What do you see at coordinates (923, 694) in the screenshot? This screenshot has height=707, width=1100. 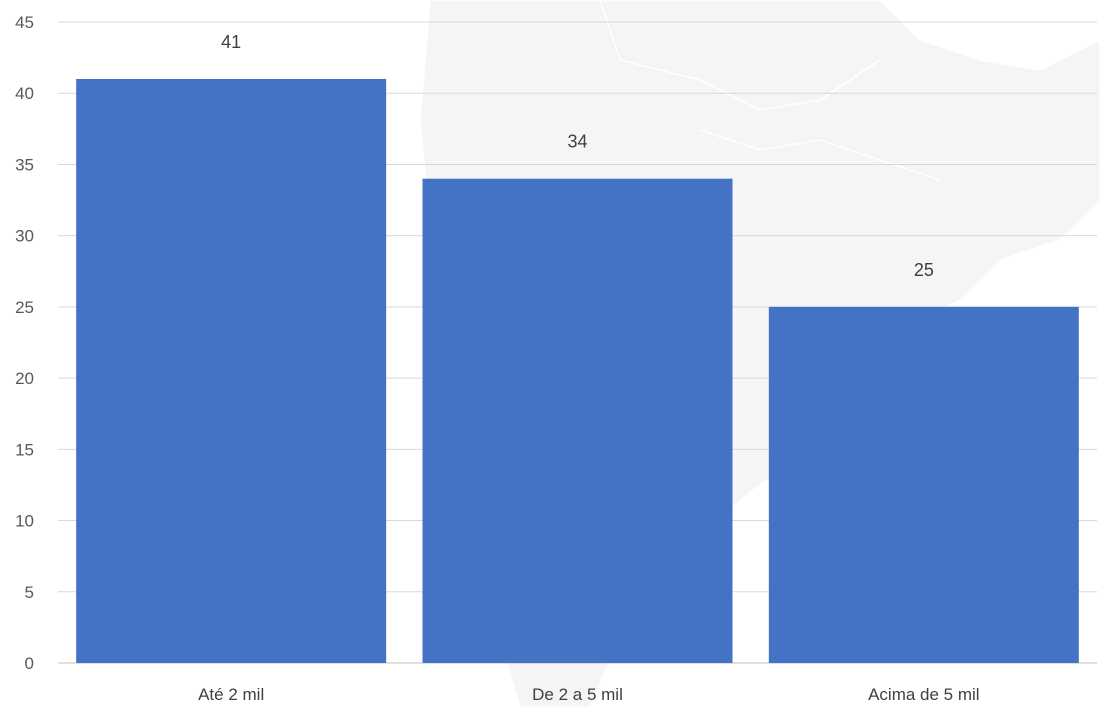 I see `x-category-label: Acima de 5 mil` at bounding box center [923, 694].